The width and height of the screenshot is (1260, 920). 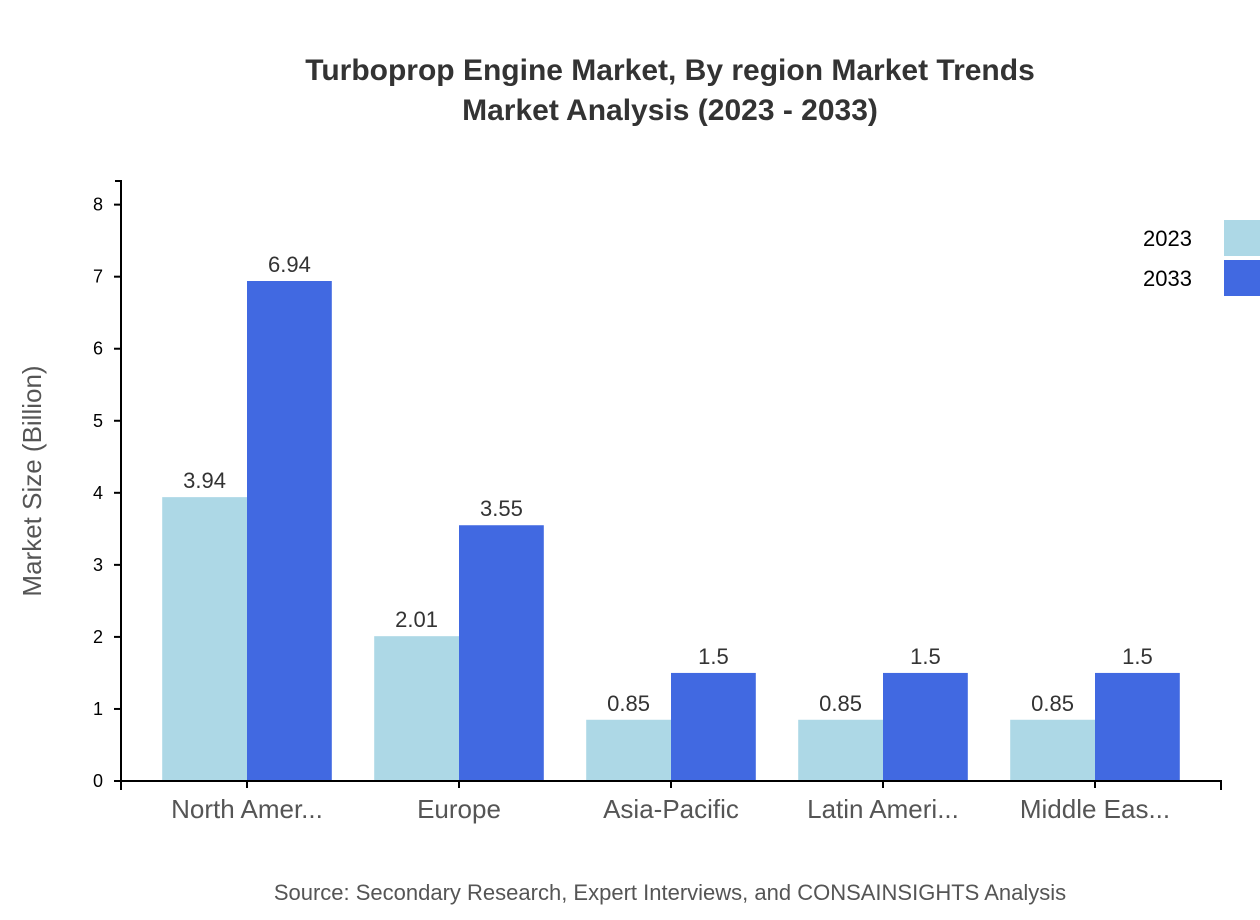 What do you see at coordinates (416, 619) in the screenshot?
I see `data-label: 2.01` at bounding box center [416, 619].